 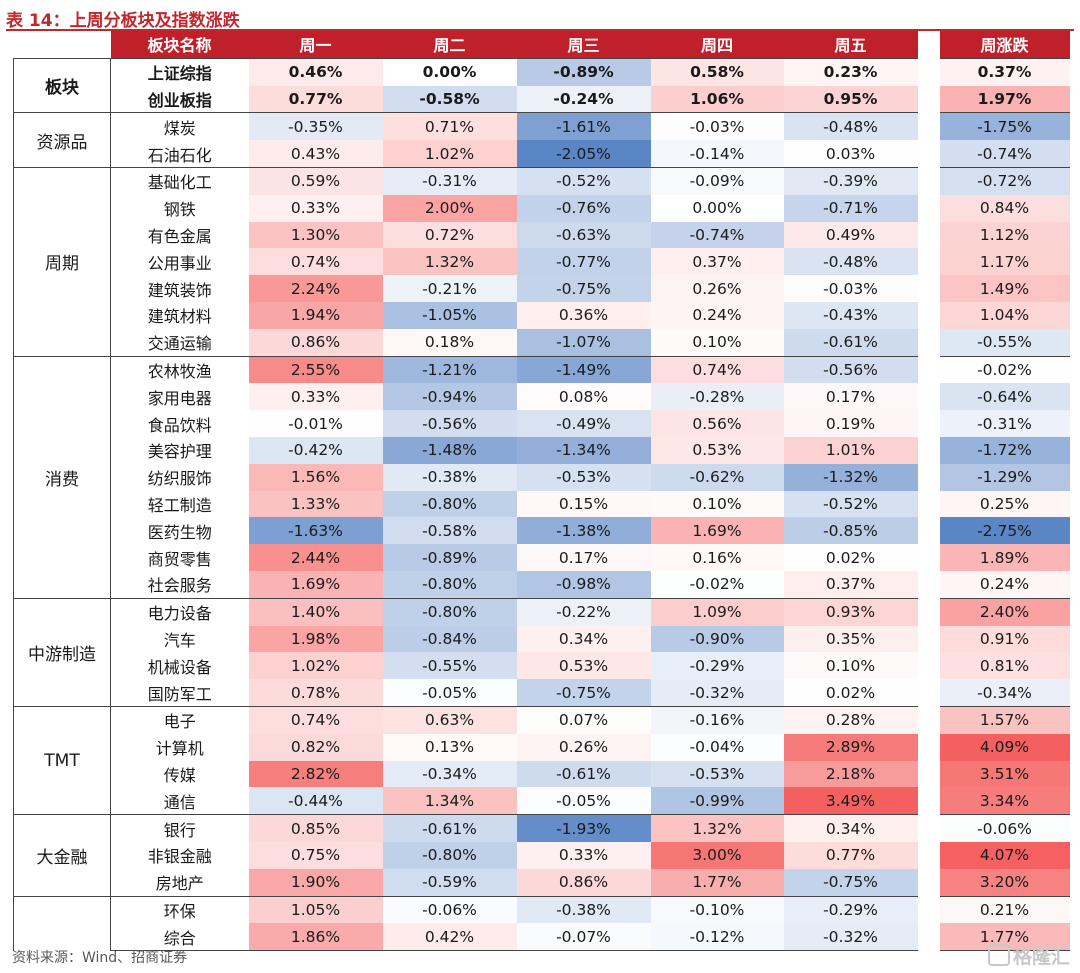 What do you see at coordinates (179, 719) in the screenshot?
I see `sector-name: 电子` at bounding box center [179, 719].